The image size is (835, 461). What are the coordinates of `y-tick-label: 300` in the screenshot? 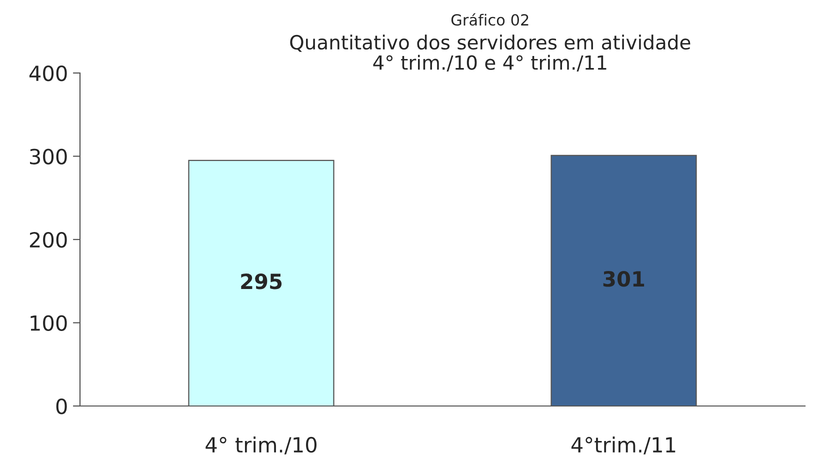 It's located at (48, 156).